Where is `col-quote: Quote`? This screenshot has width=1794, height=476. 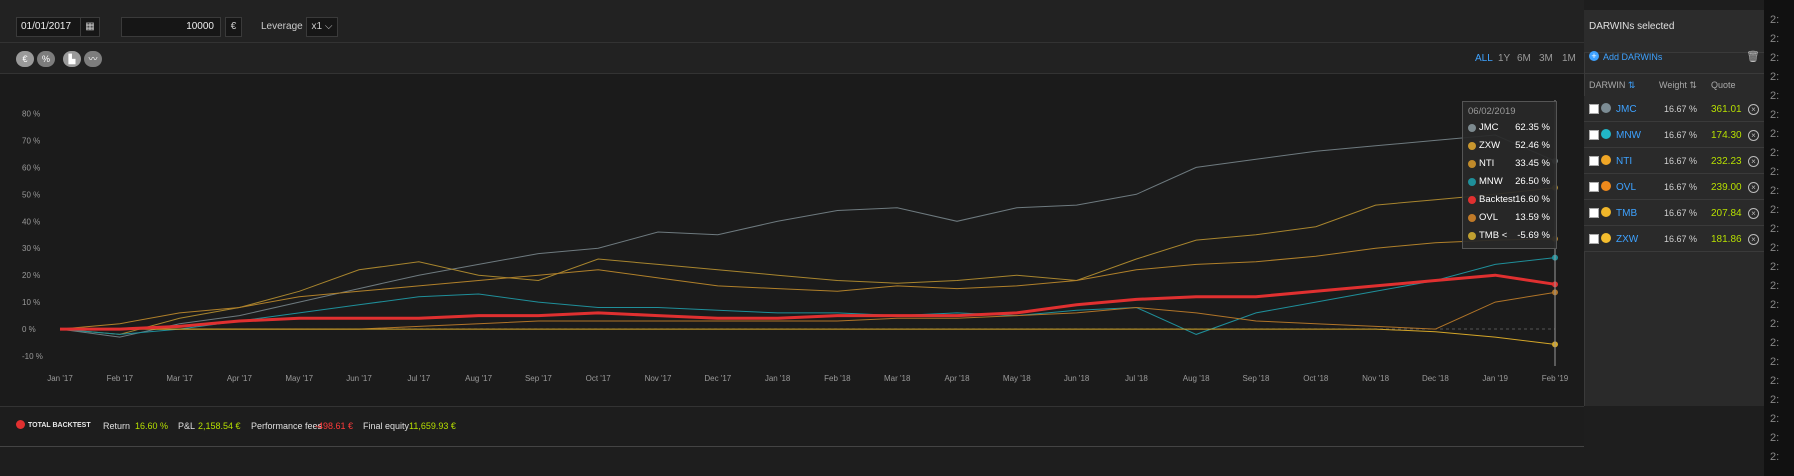
col-quote: Quote is located at coordinates (1723, 85).